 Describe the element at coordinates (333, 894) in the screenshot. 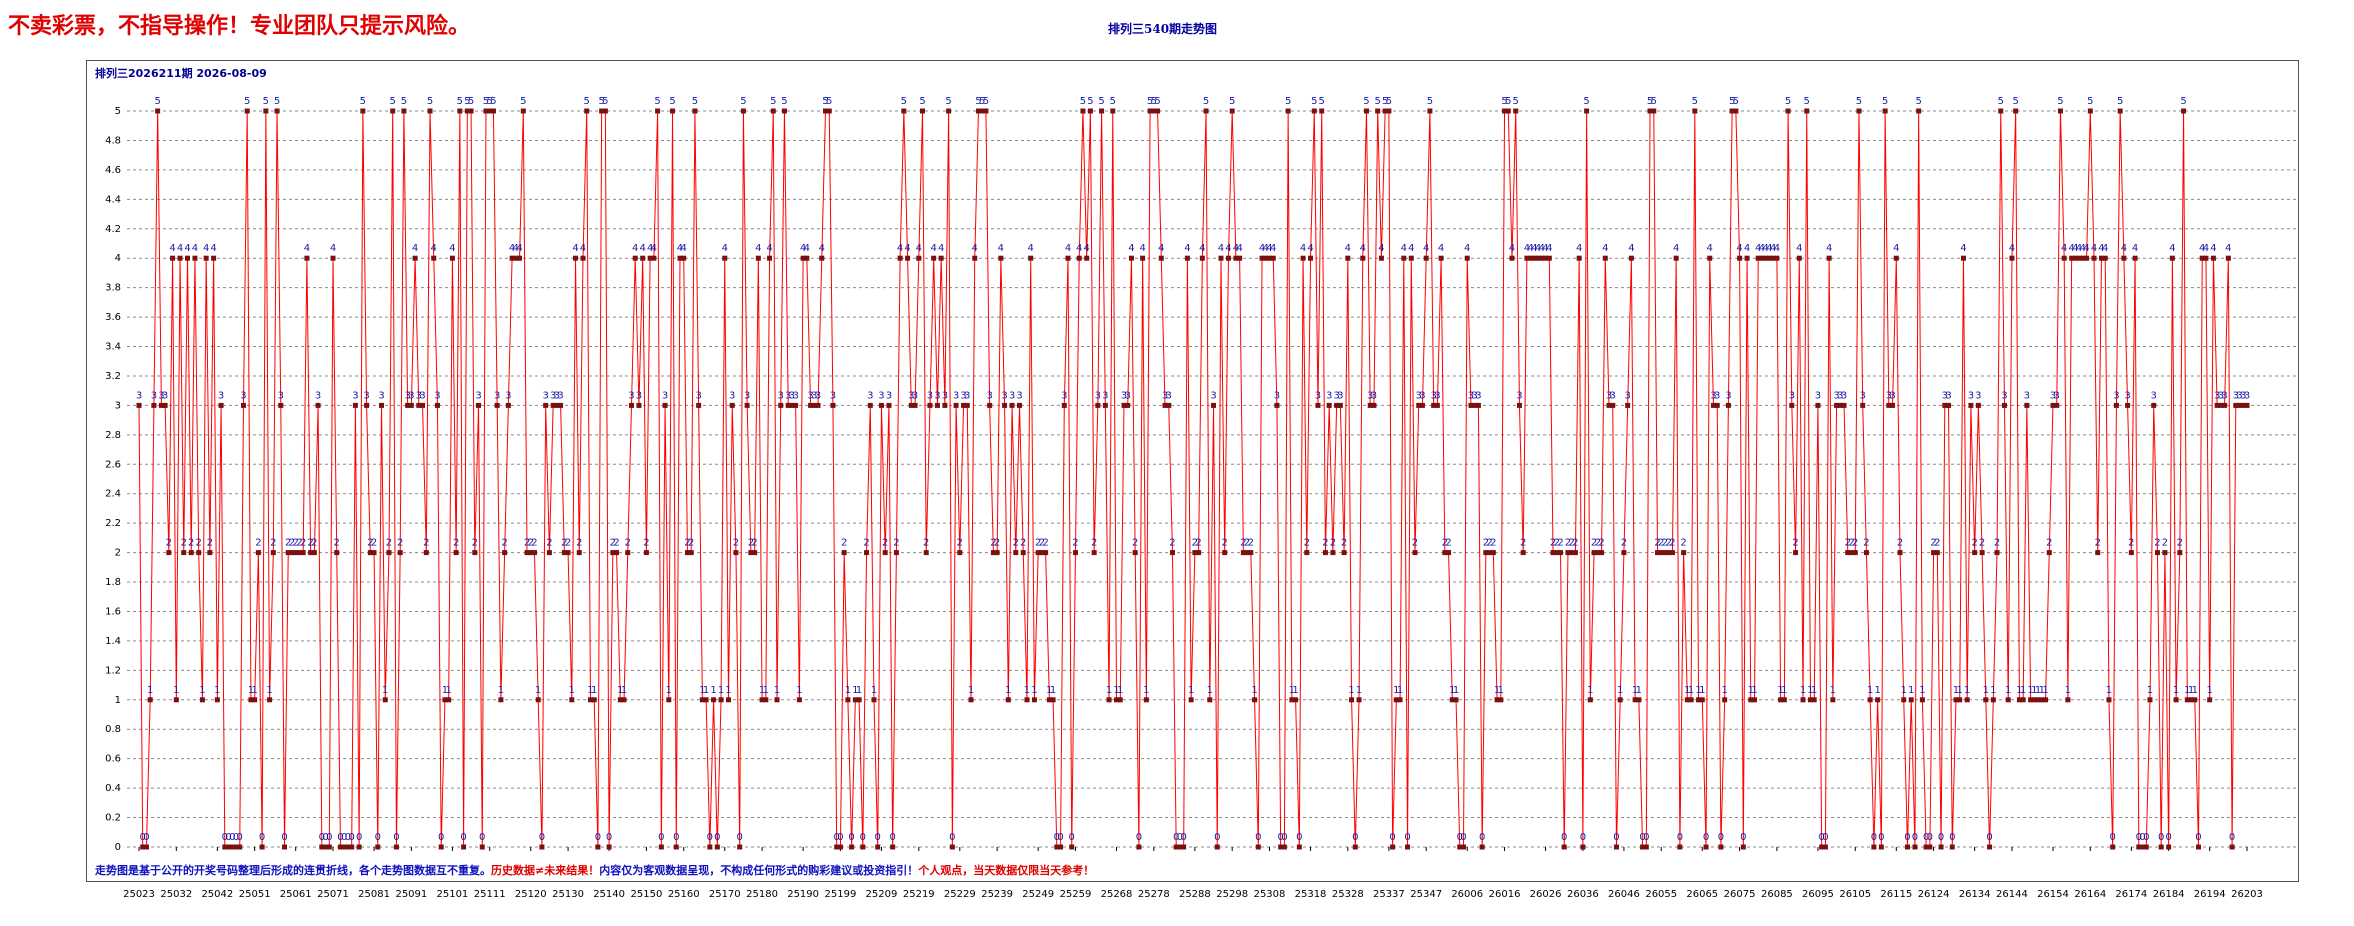

I see `x-tick-label: 25071` at that location.